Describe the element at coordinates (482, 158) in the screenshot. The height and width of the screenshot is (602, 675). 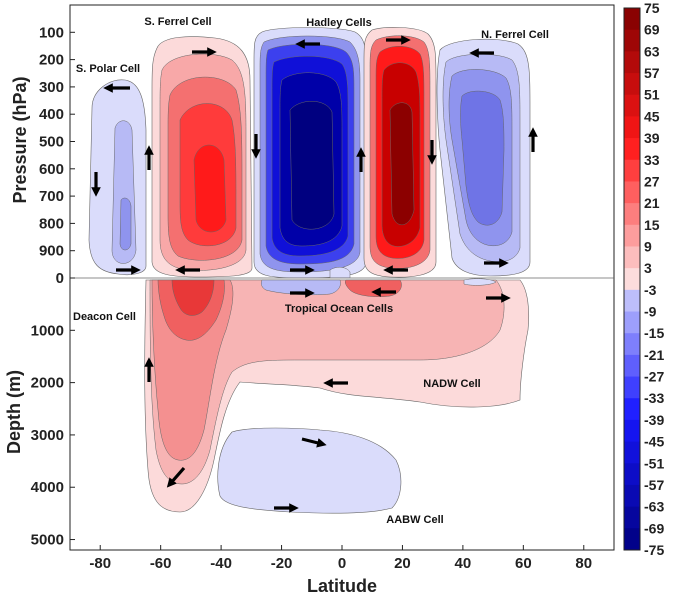
I see `n-ferrel-l4` at that location.